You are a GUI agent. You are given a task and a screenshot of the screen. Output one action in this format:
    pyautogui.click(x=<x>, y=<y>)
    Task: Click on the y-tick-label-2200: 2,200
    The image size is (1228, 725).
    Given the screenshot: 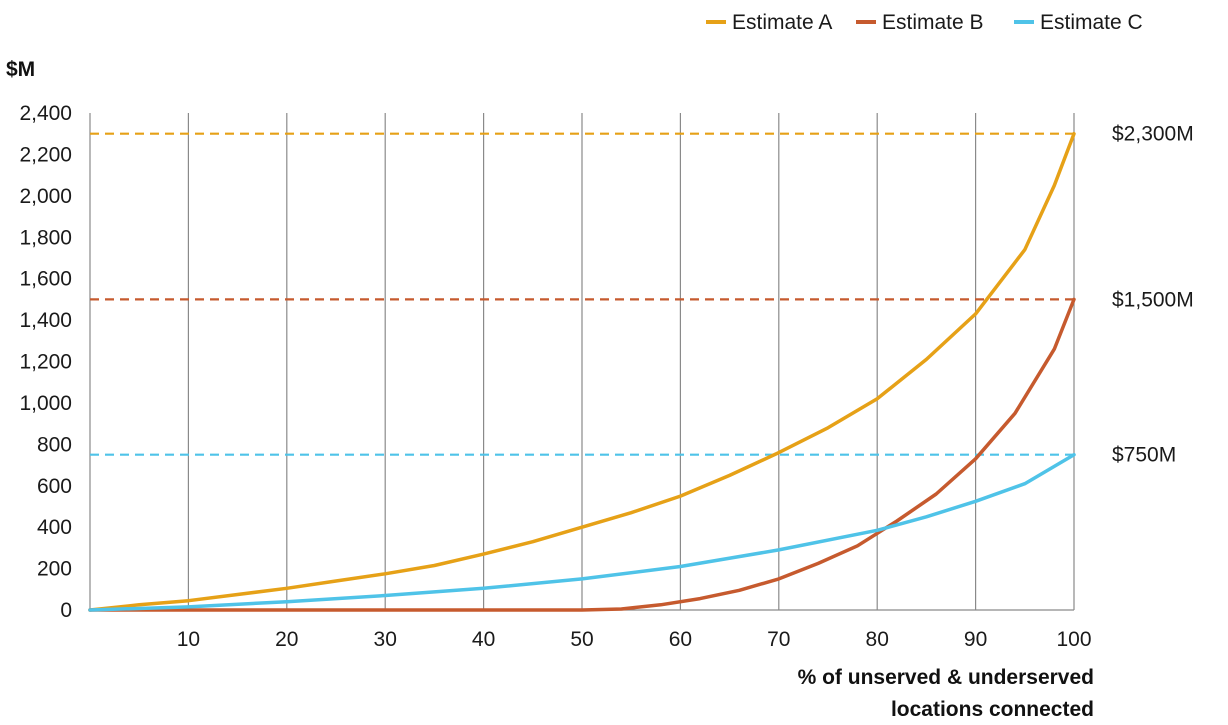 What is the action you would take?
    pyautogui.click(x=45, y=154)
    